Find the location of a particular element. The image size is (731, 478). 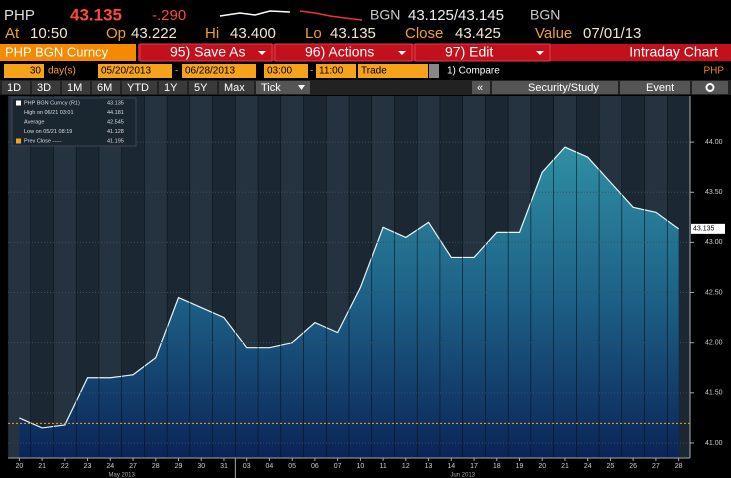

tab-label: 3D is located at coordinates (44, 88).